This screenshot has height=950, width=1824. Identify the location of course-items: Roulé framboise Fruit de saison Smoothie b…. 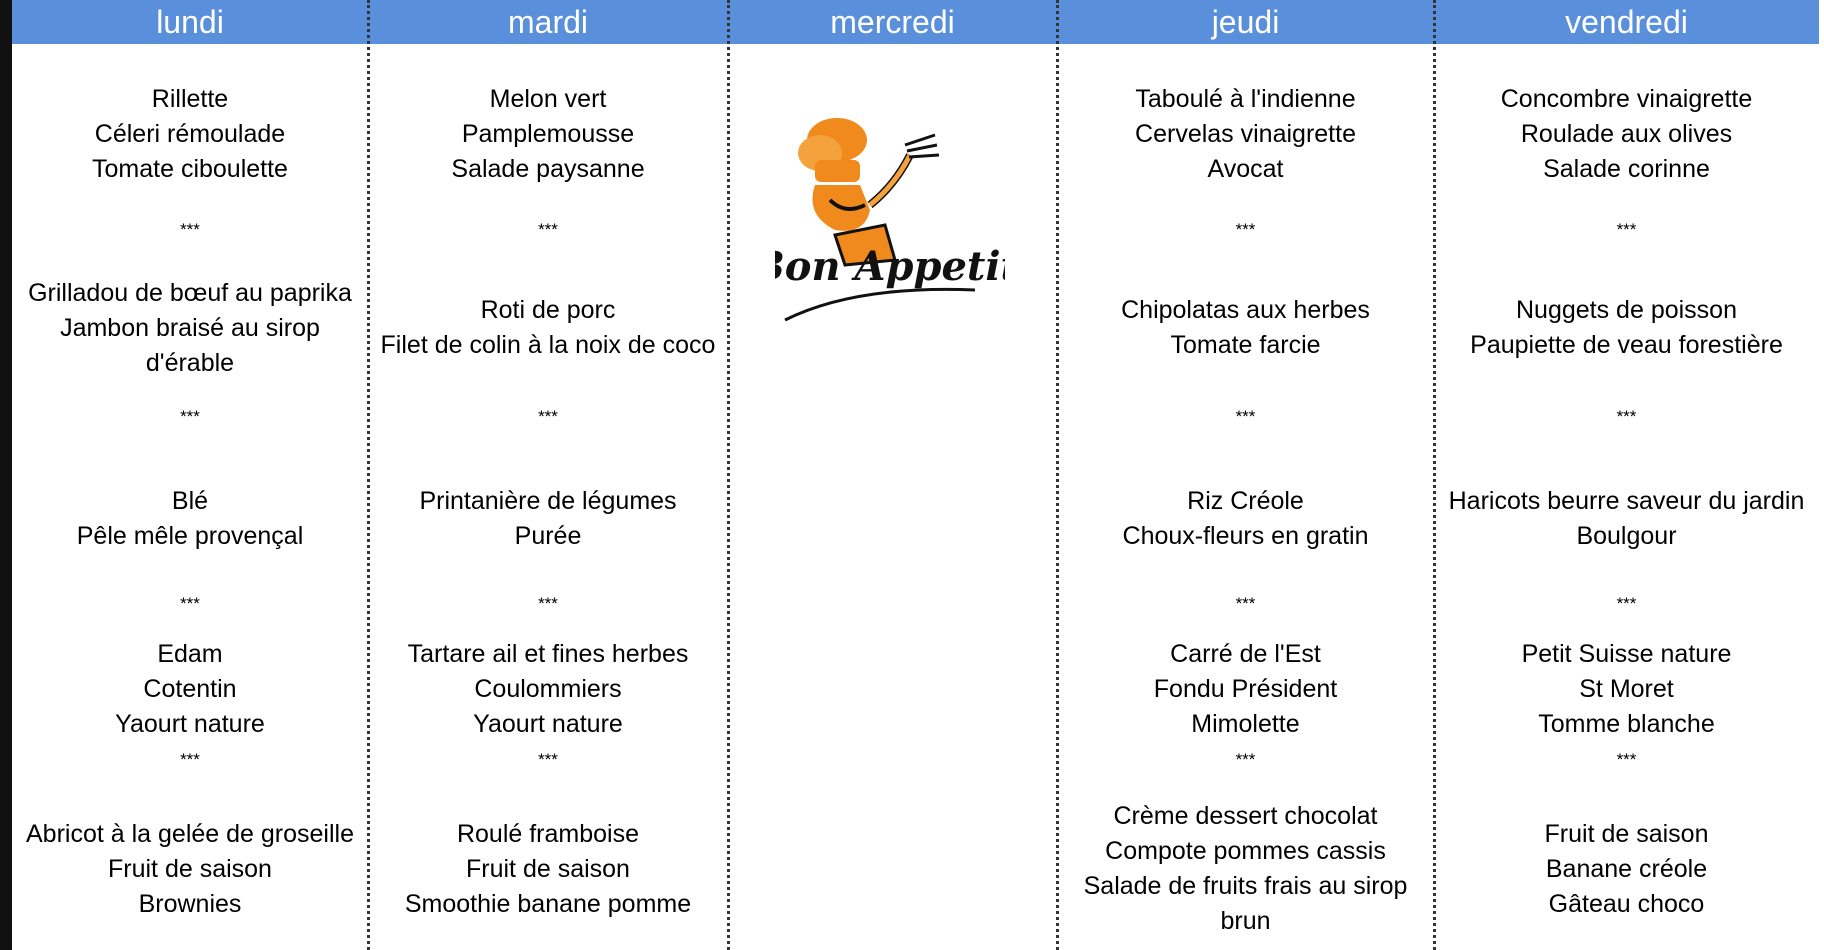
(548, 869).